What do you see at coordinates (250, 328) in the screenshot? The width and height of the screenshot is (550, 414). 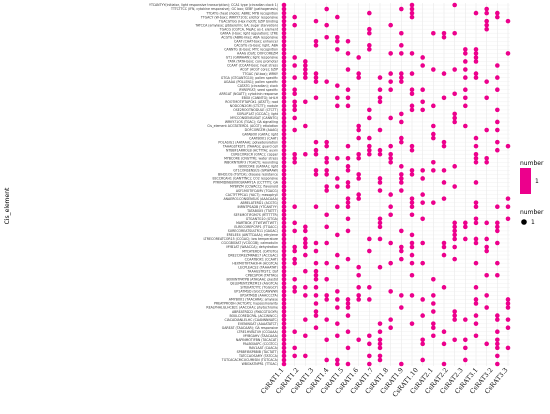 I see `y-tick-label: GAREAT (TAACAAR); GA responsive` at bounding box center [250, 328].